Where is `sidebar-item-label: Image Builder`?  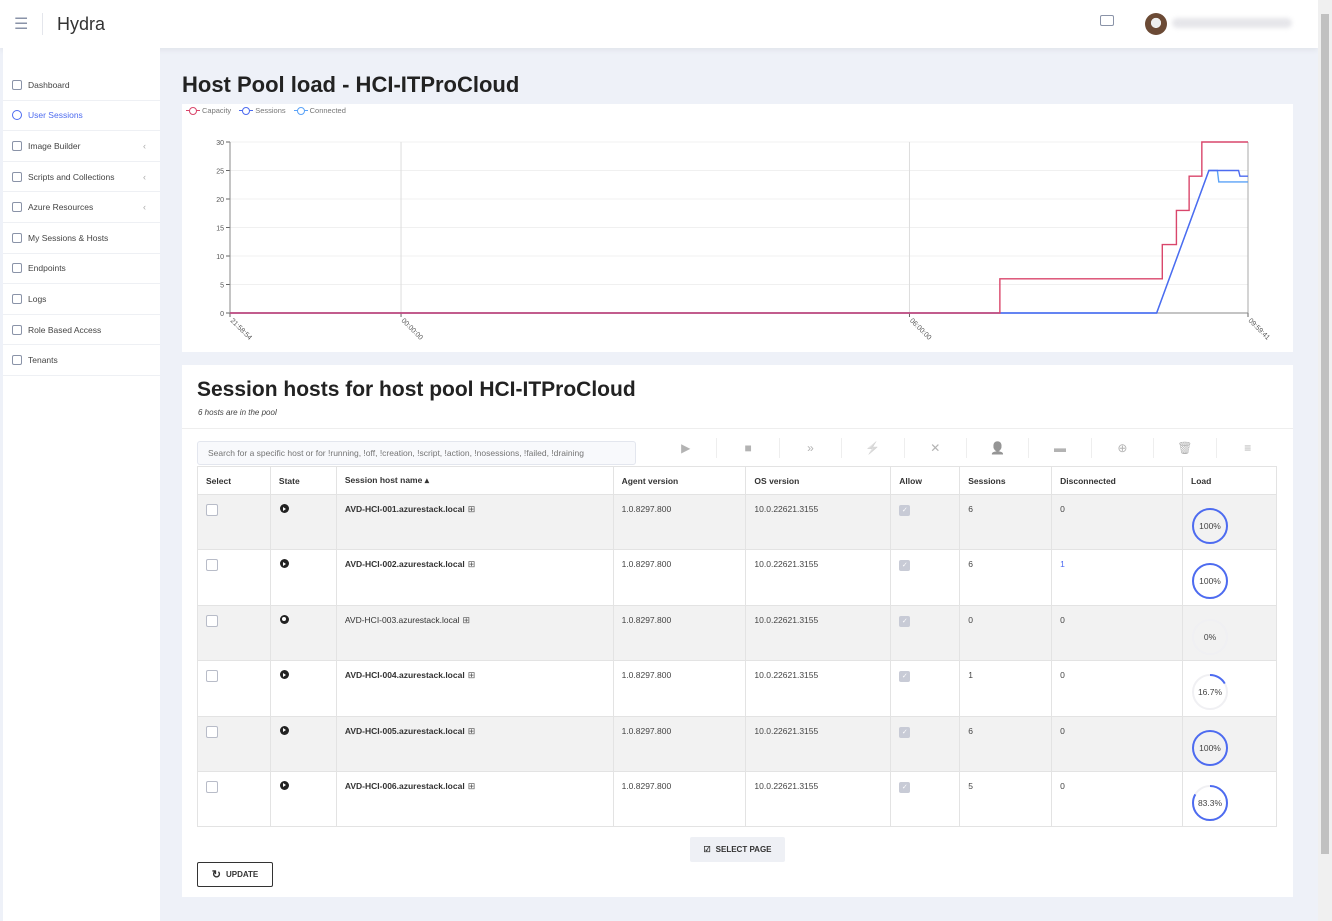 sidebar-item-label: Image Builder is located at coordinates (54, 145).